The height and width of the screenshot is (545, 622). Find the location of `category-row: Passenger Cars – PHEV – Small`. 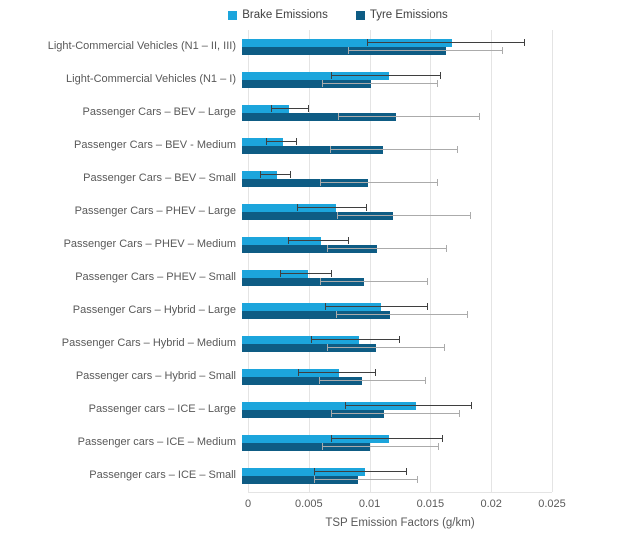

category-row: Passenger Cars – PHEV – Small is located at coordinates (311, 277).